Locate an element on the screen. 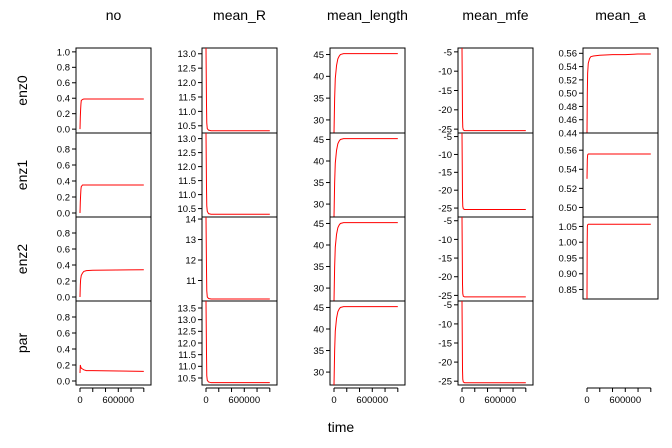 The height and width of the screenshot is (448, 672). column-title-no: no is located at coordinates (114, 15).